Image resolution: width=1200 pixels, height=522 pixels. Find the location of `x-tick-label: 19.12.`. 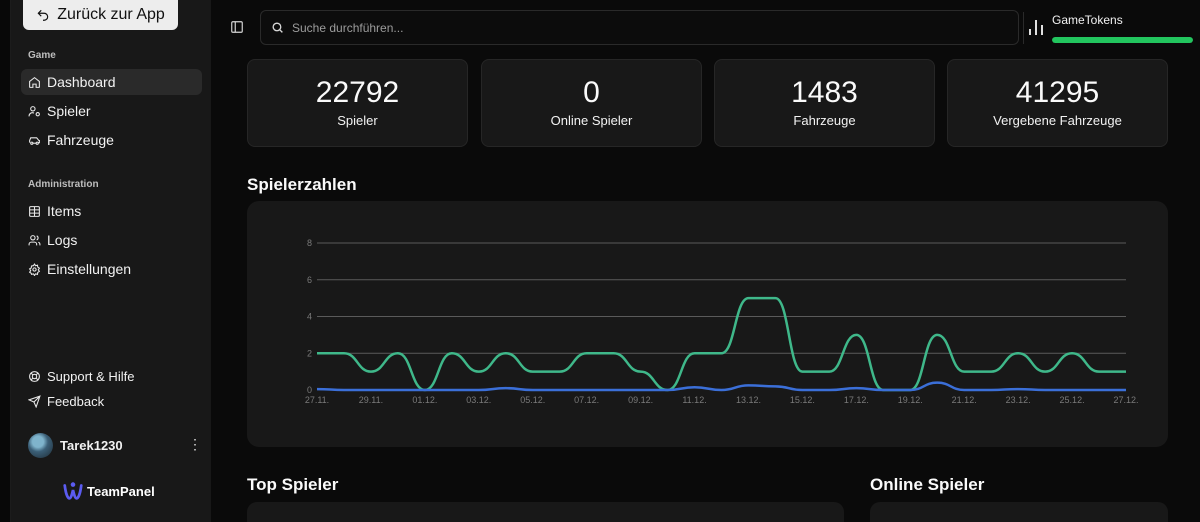

x-tick-label: 19.12. is located at coordinates (910, 400).